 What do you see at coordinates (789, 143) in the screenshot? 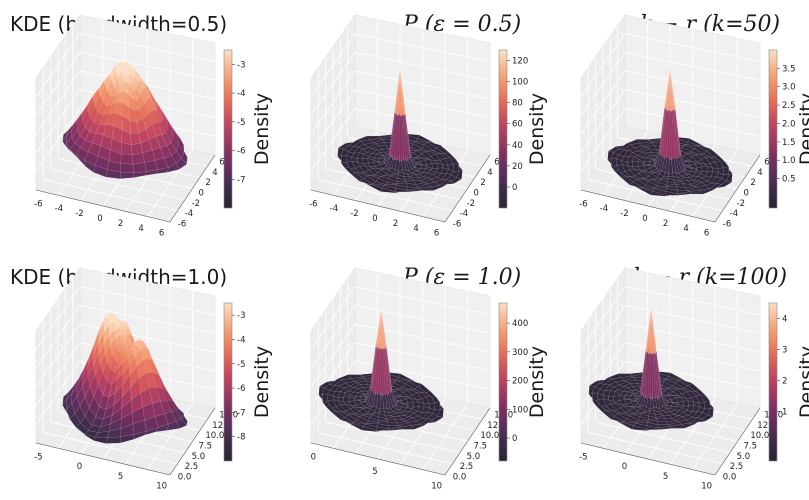
I see `colorbar-tick-label: 1.5` at bounding box center [789, 143].